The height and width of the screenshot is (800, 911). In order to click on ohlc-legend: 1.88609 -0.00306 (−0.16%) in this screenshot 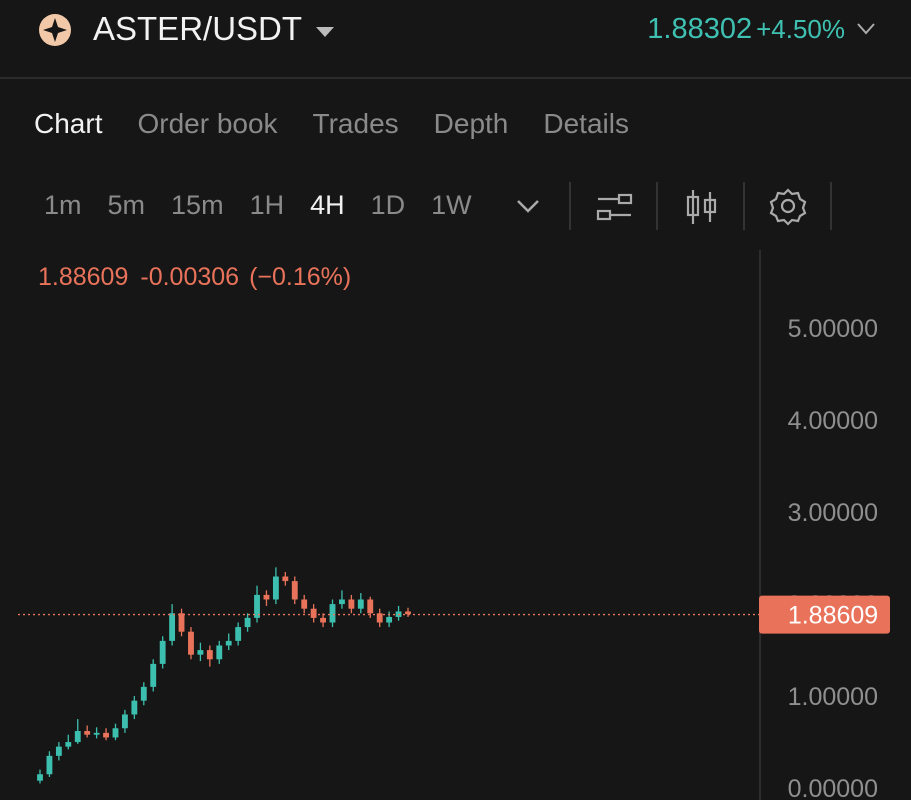, I will do `click(194, 277)`.